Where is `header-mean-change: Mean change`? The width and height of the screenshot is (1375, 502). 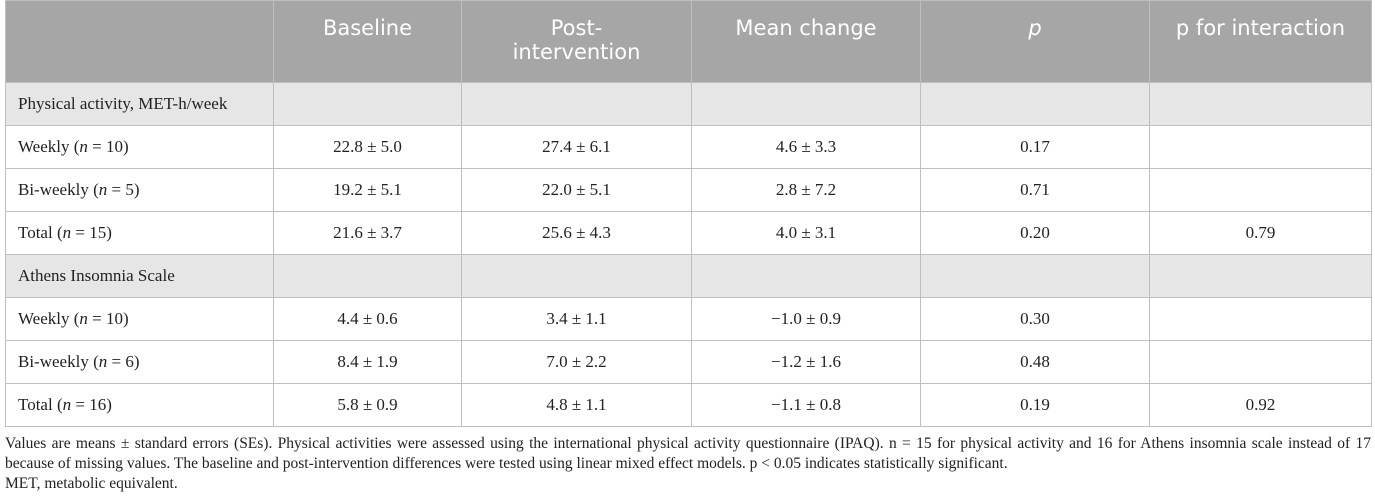 header-mean-change: Mean change is located at coordinates (806, 41).